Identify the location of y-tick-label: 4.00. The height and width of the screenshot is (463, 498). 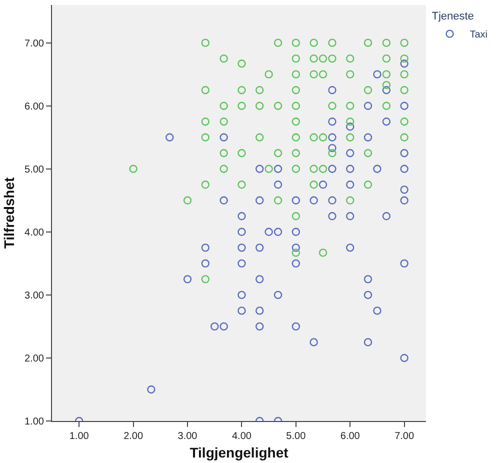
(34, 232).